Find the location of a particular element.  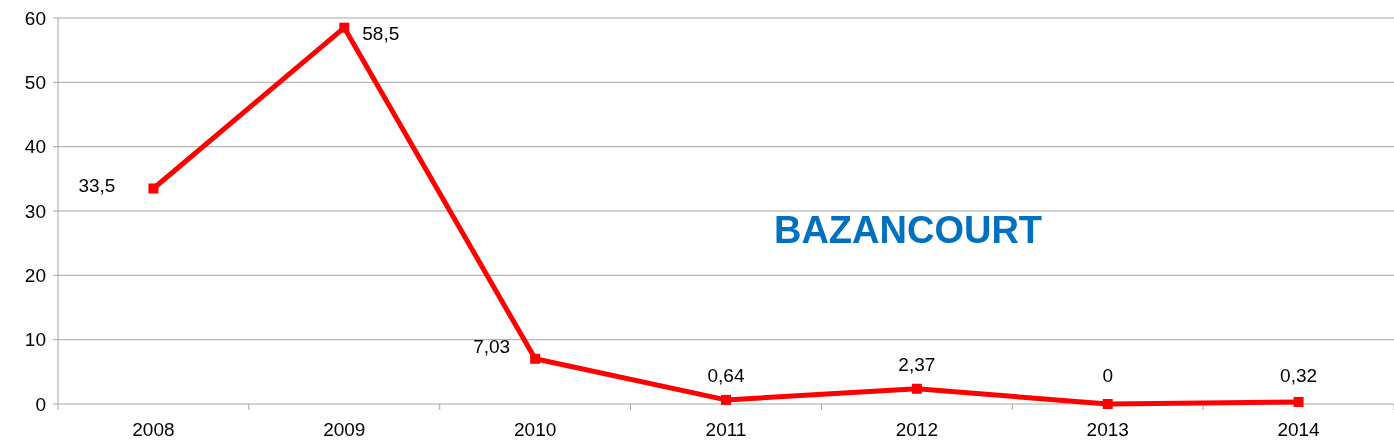

text: BAZANCOURT is located at coordinates (908, 230).